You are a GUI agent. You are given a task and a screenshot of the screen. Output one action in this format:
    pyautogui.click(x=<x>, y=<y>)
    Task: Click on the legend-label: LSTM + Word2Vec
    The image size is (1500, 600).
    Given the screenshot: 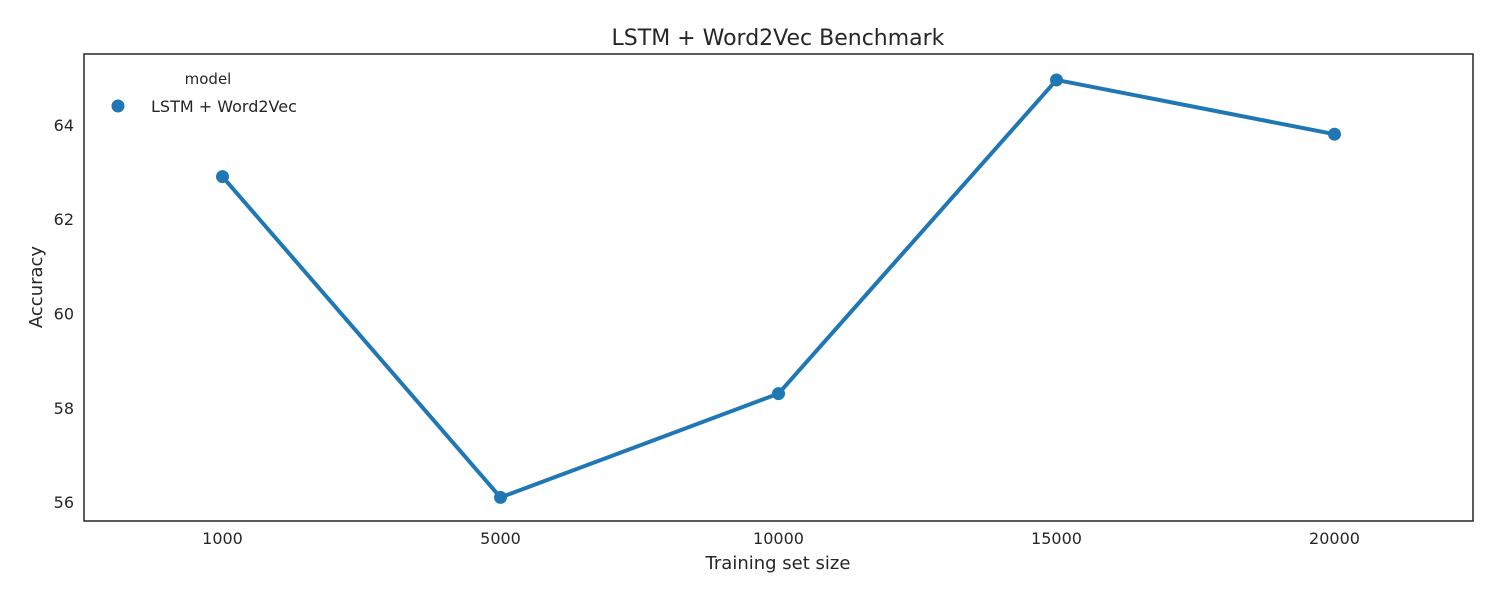 What is the action you would take?
    pyautogui.click(x=224, y=106)
    